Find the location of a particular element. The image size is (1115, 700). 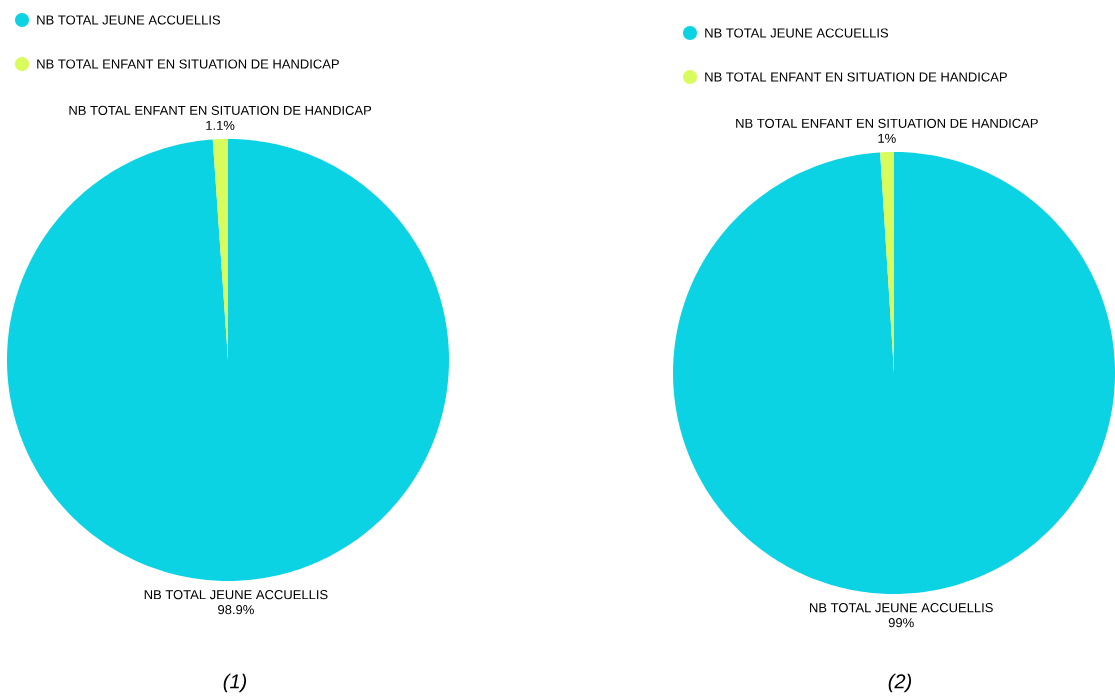

data-label: 1.1% is located at coordinates (220, 125).